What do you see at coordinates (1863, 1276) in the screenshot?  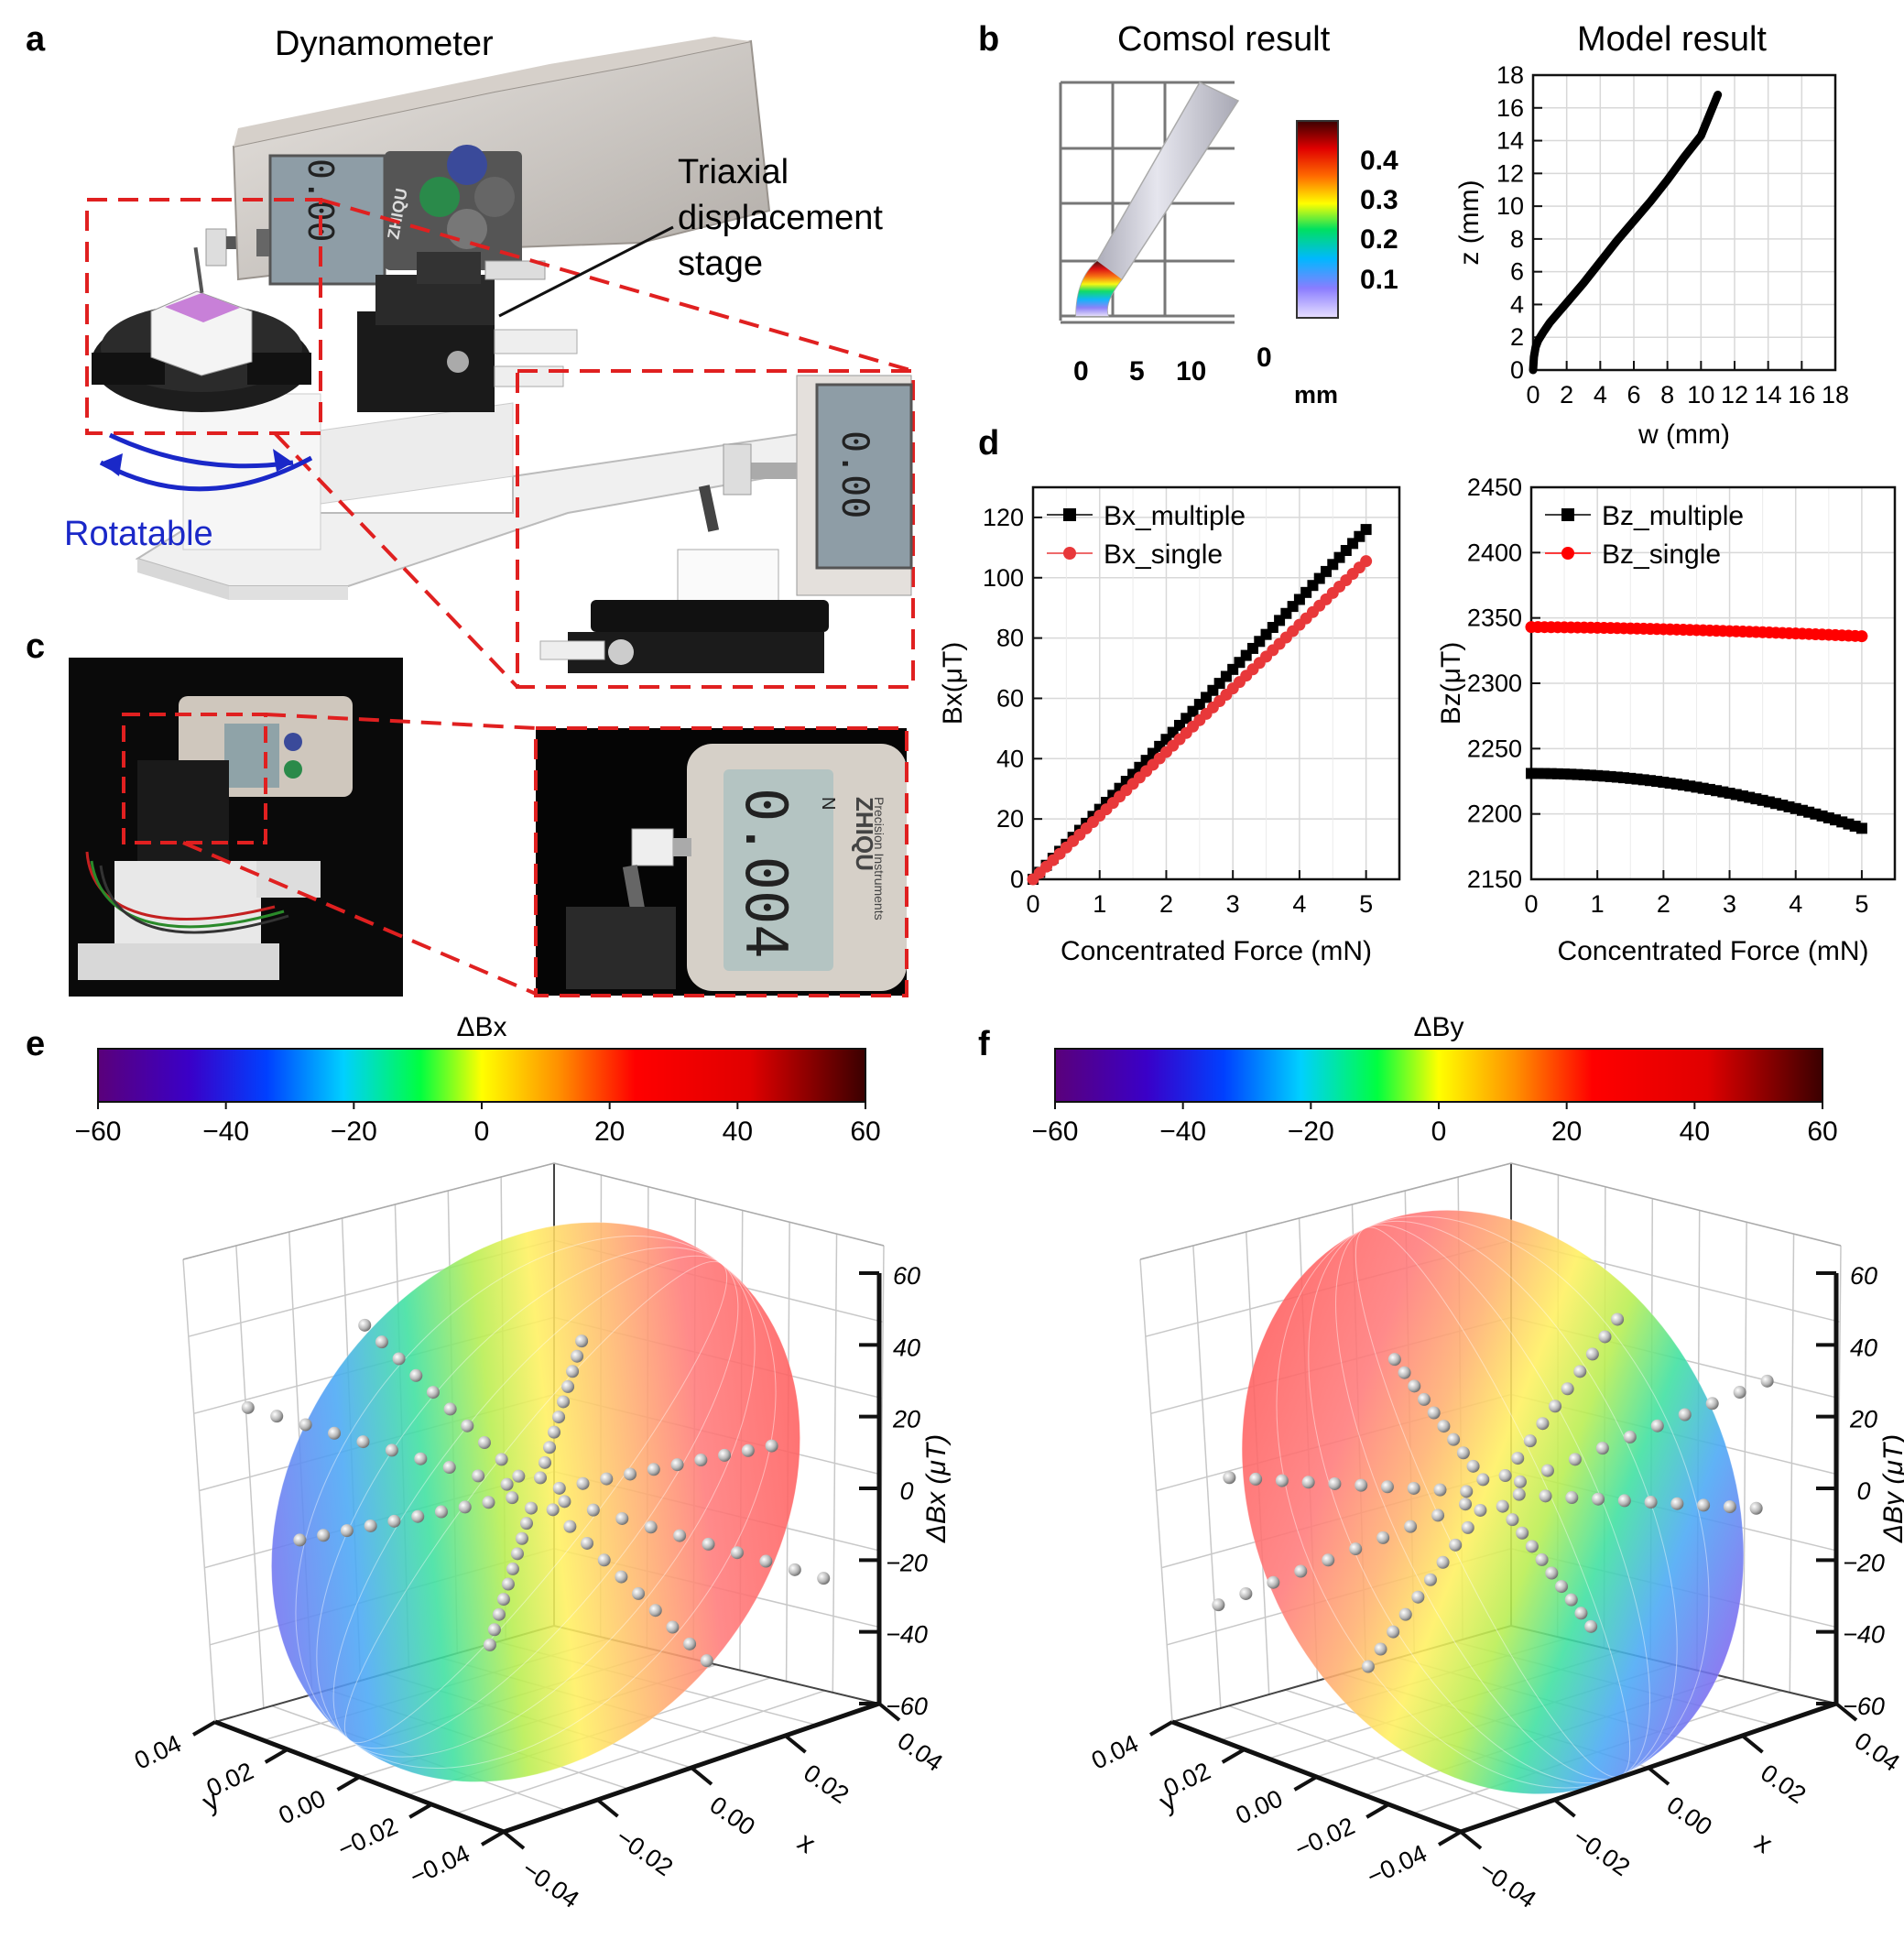 I see `z-tick-label: 60` at bounding box center [1863, 1276].